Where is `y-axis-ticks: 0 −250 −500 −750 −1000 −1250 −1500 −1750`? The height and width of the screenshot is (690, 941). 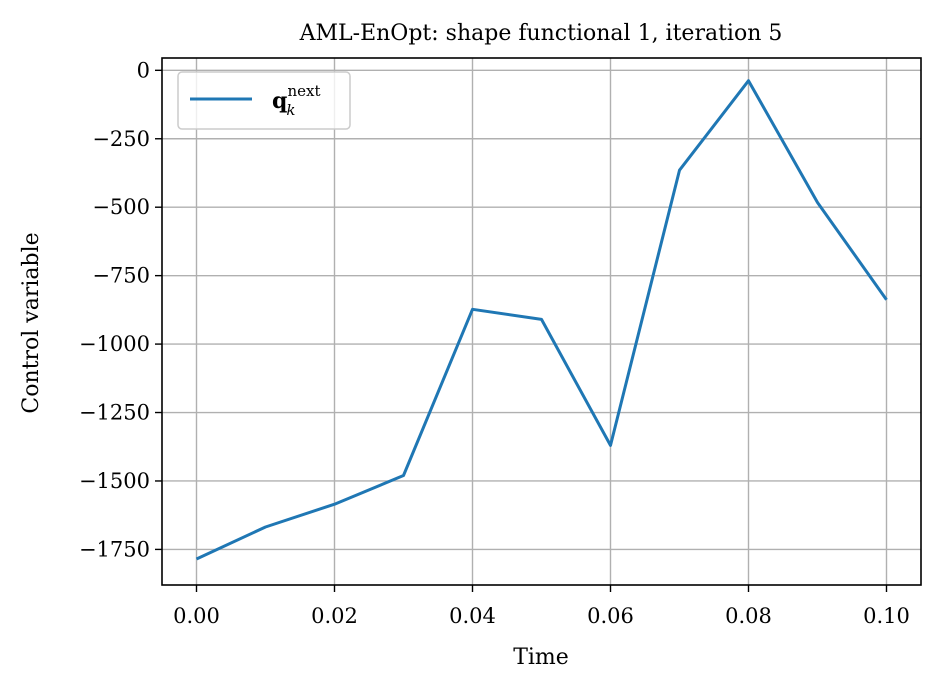 y-axis-ticks: 0 −250 −500 −750 −1000 −1250 −1500 −1750 is located at coordinates (120, 309).